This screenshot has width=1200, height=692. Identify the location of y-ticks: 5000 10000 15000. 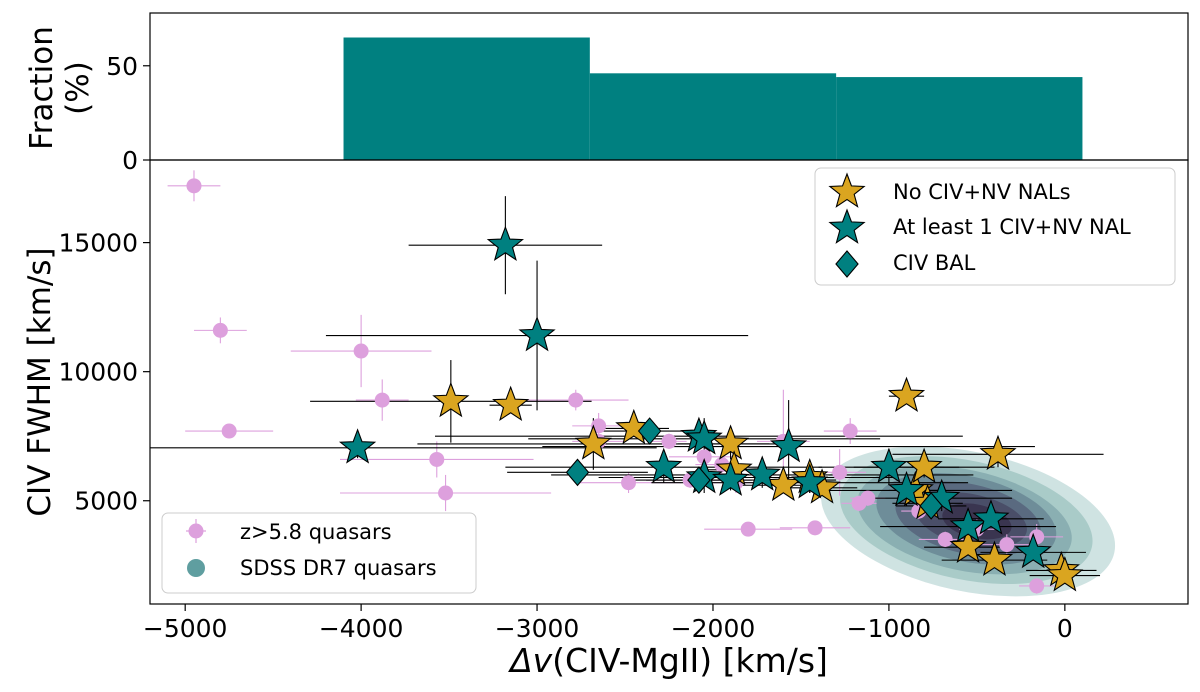
(104, 372).